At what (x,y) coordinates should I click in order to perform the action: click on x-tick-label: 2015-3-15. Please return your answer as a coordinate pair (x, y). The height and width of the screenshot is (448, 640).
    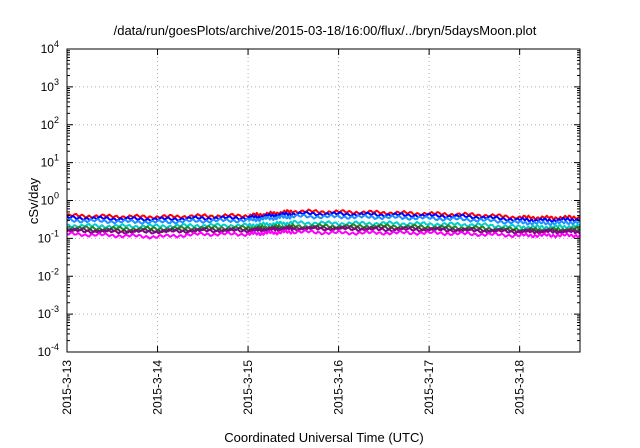
    Looking at the image, I should click on (248, 387).